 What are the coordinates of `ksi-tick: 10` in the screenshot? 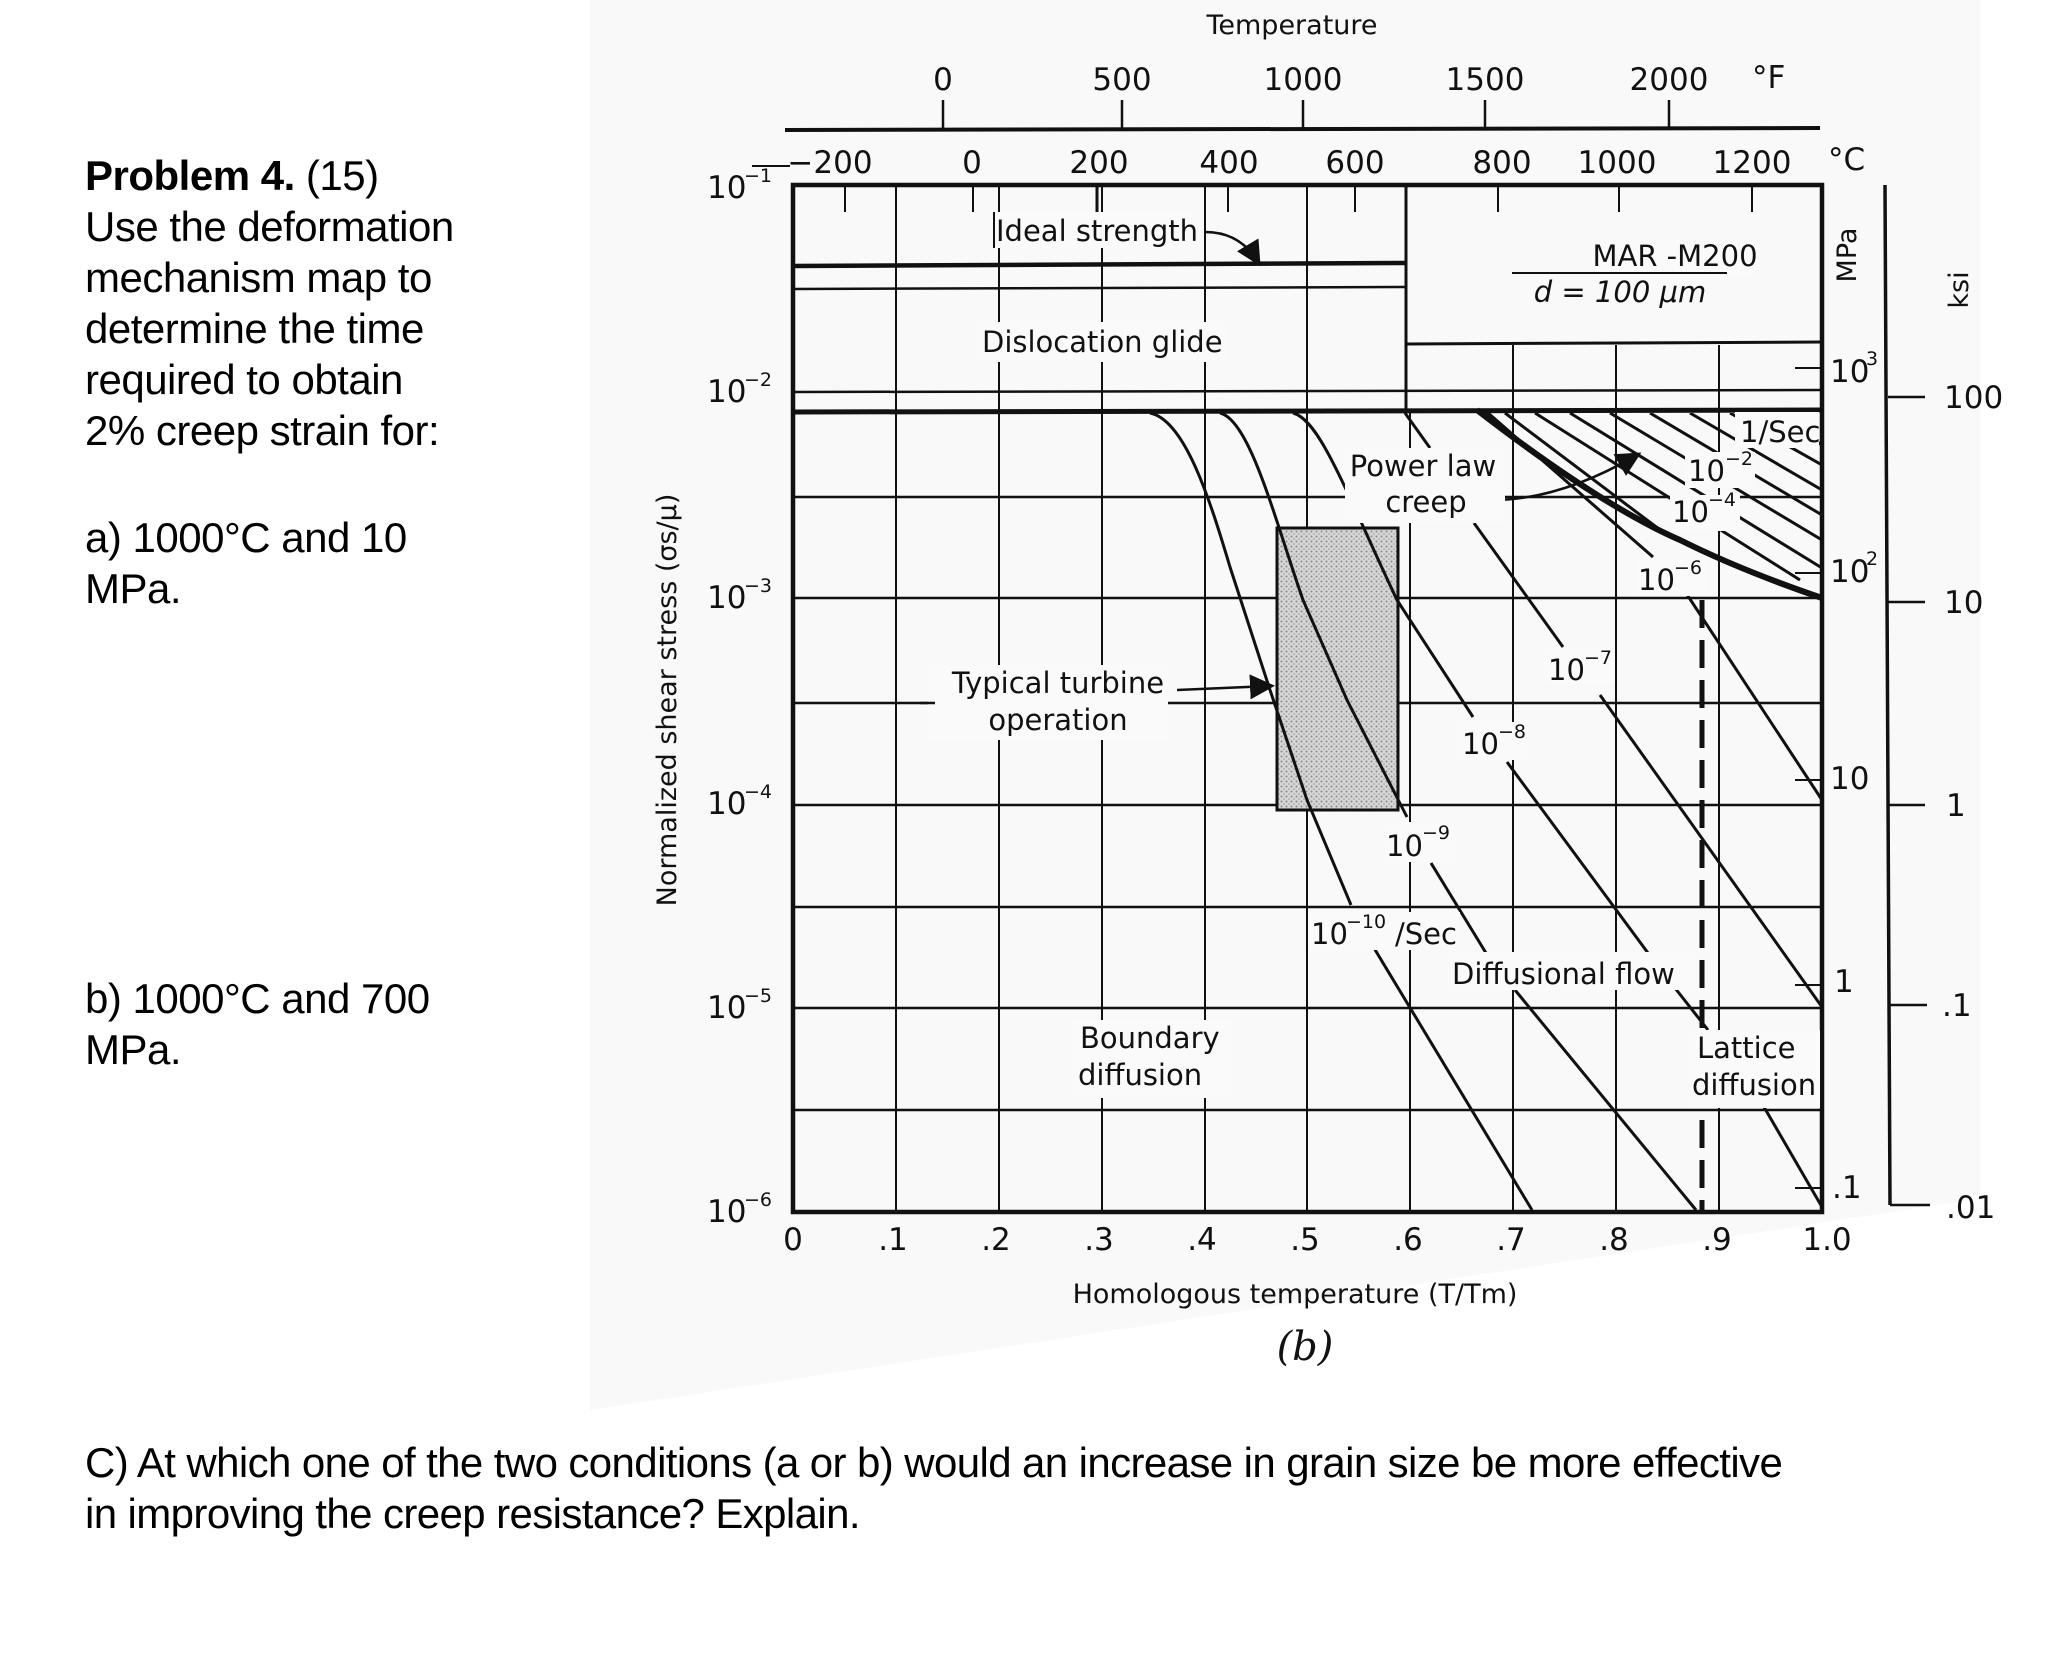 It's located at (1963, 603).